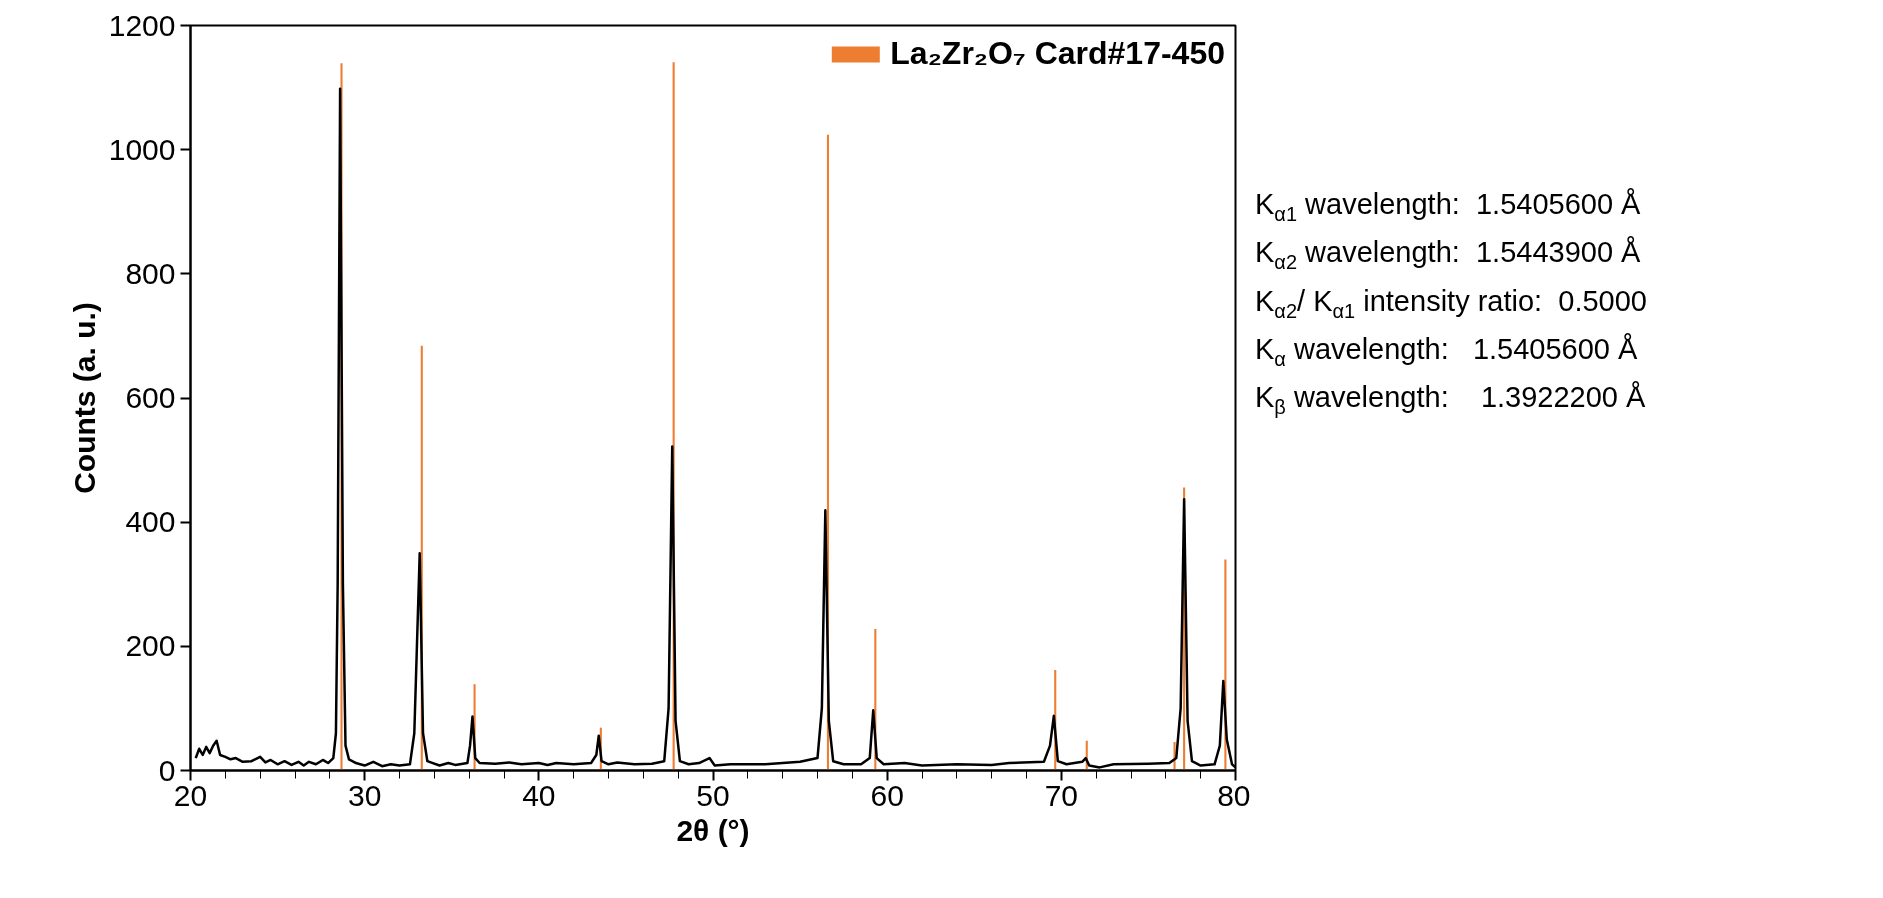 This screenshot has width=1883, height=898. What do you see at coordinates (1447, 352) in the screenshot?
I see `text: K$_{α}$ wavelength: 1.5405600 Å` at bounding box center [1447, 352].